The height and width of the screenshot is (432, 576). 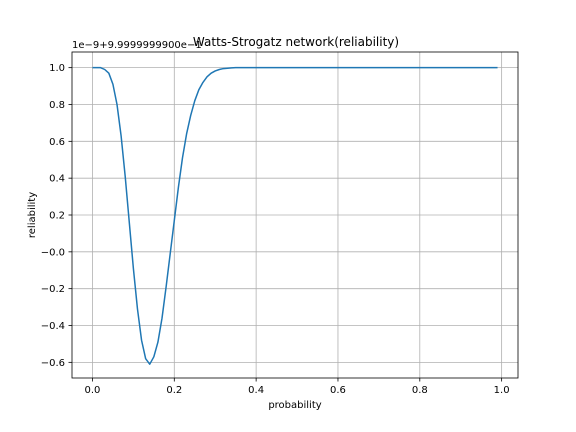 What do you see at coordinates (53, 289) in the screenshot?
I see `y-tick-label: −0.2` at bounding box center [53, 289].